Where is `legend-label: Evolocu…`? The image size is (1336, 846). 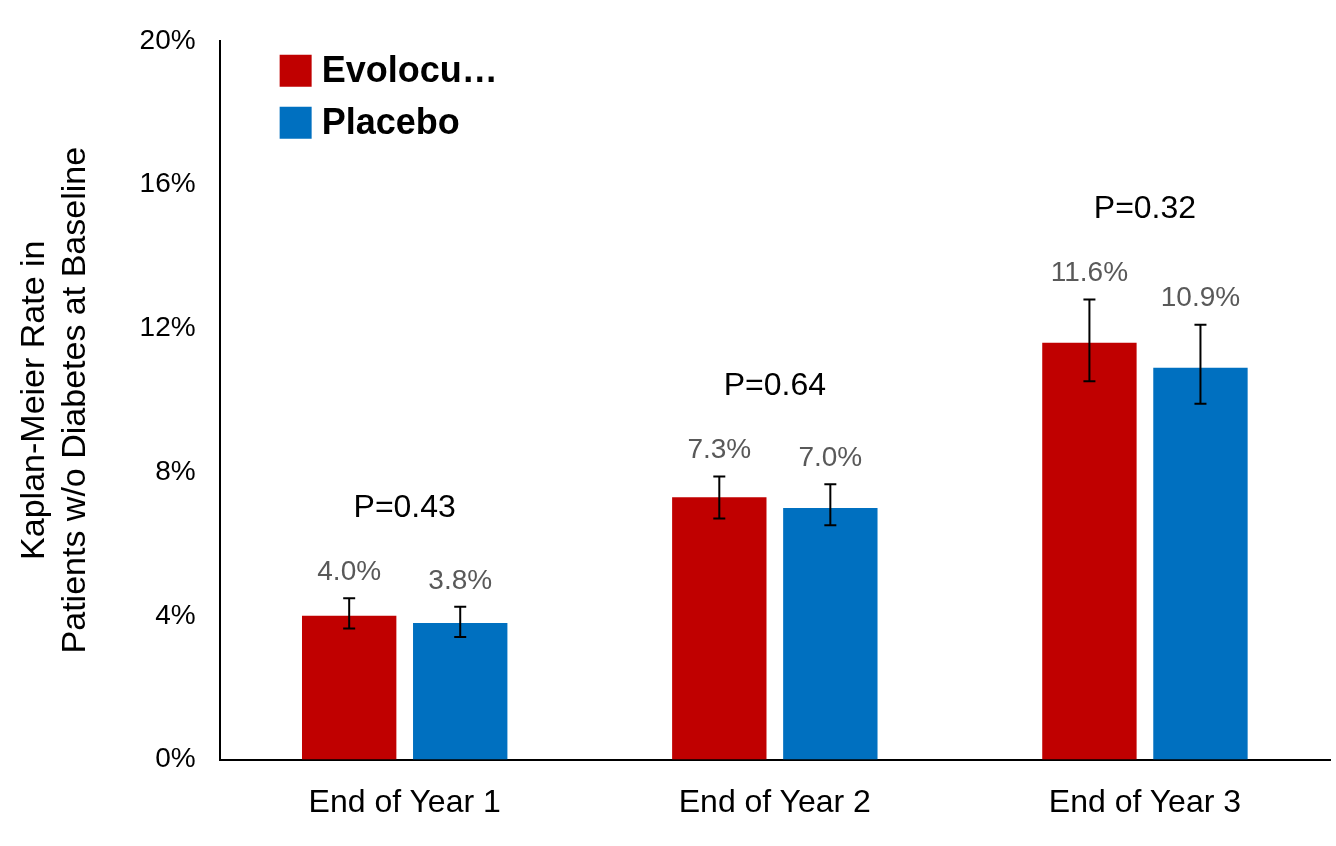 legend-label: Evolocu… is located at coordinates (409, 69).